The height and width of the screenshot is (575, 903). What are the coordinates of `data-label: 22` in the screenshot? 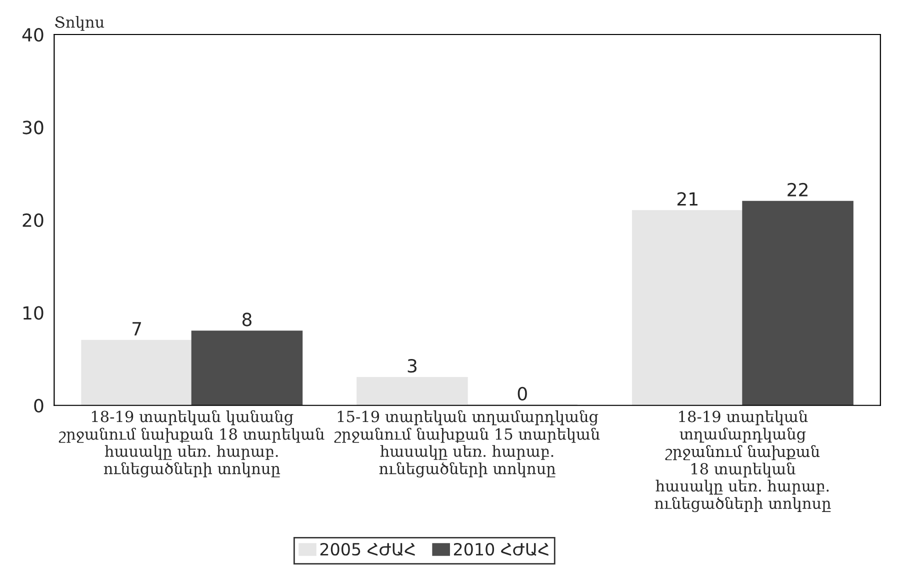 It's located at (798, 189).